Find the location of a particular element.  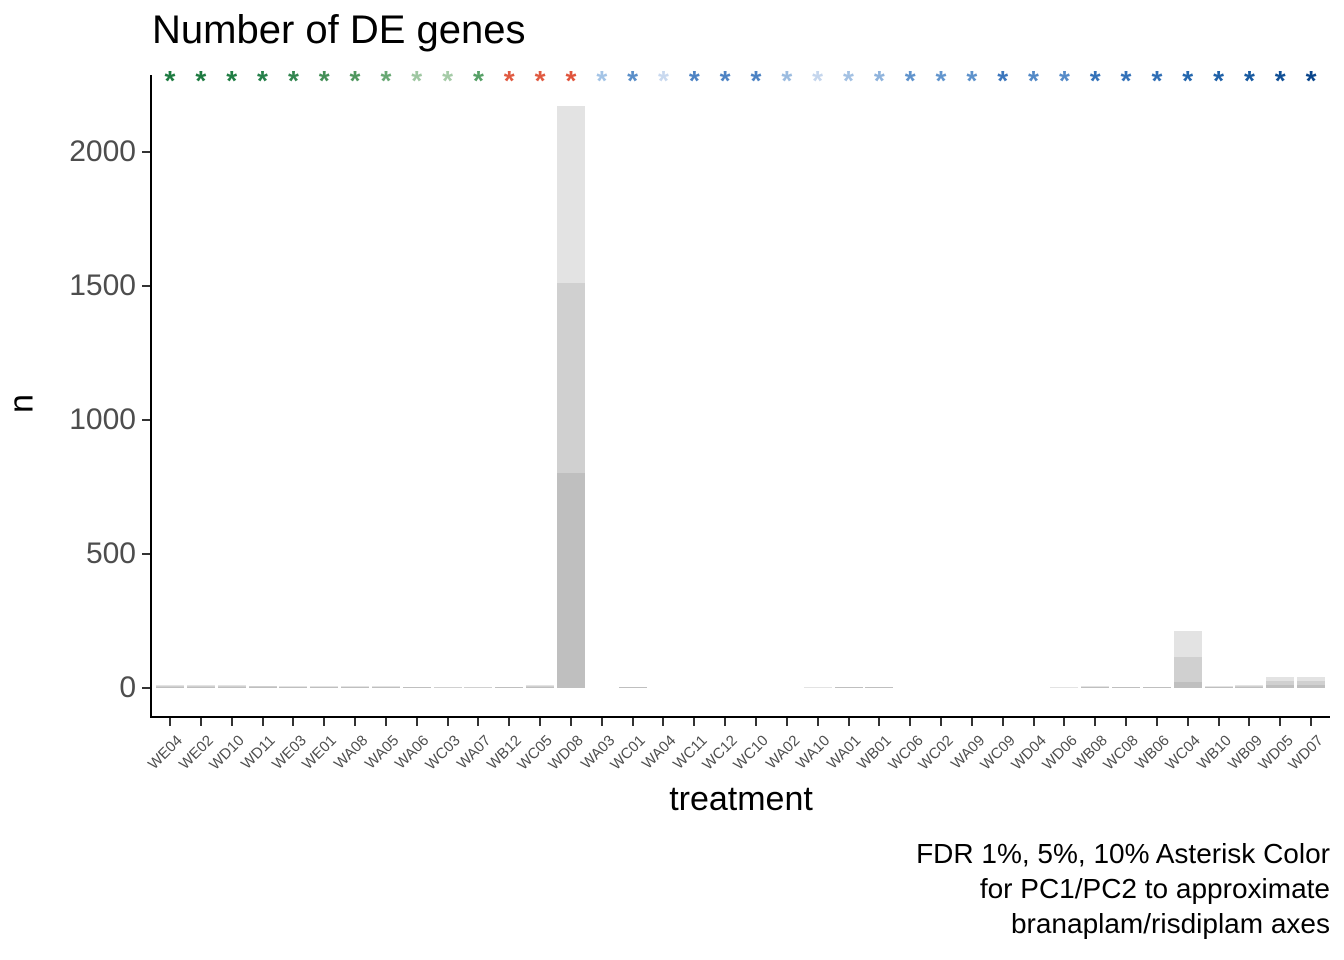

x-tick-label: WC08 is located at coordinates (1121, 753).